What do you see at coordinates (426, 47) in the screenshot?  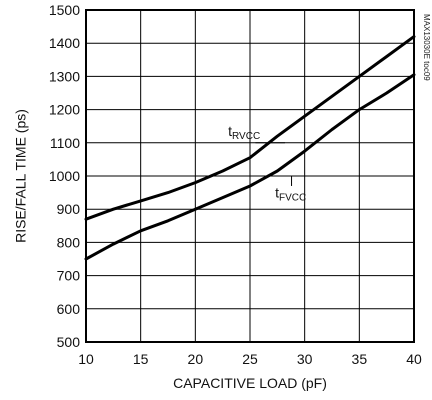 I see `figure-code: MAX13030E toc09` at bounding box center [426, 47].